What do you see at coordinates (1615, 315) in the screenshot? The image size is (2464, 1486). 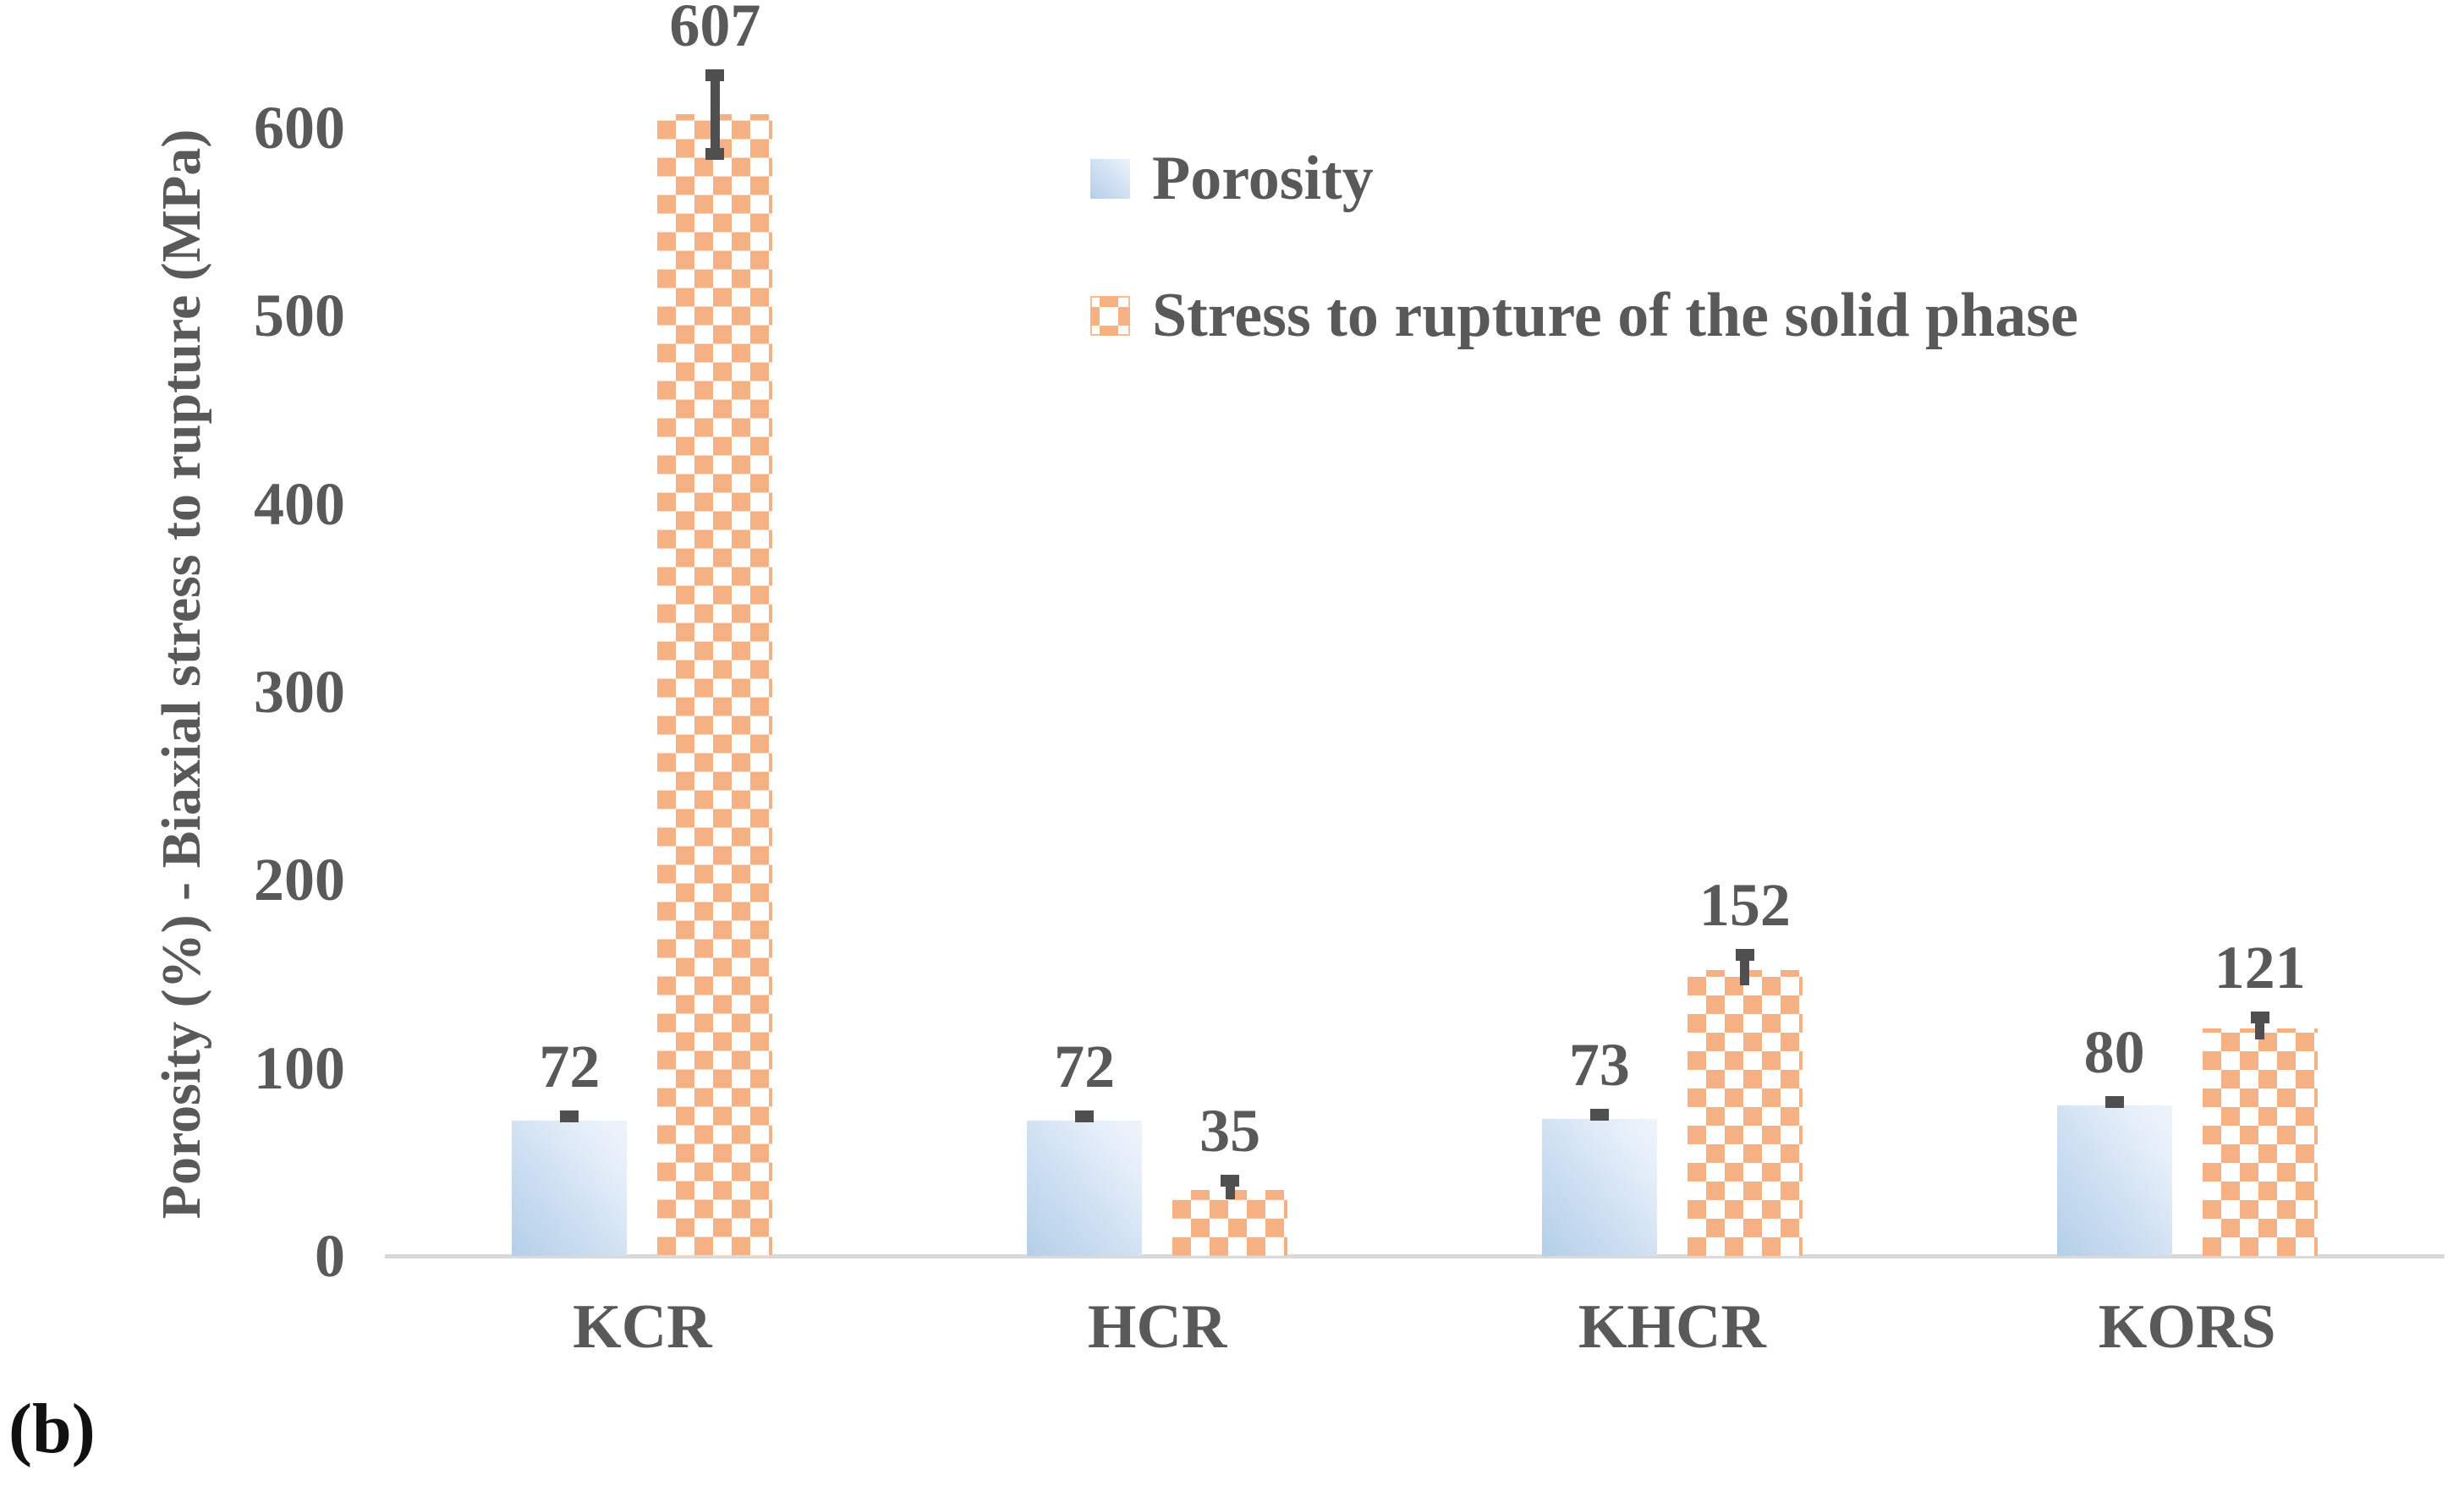 I see `stress-legend-label: Stress to rupture of the solid phase` at bounding box center [1615, 315].